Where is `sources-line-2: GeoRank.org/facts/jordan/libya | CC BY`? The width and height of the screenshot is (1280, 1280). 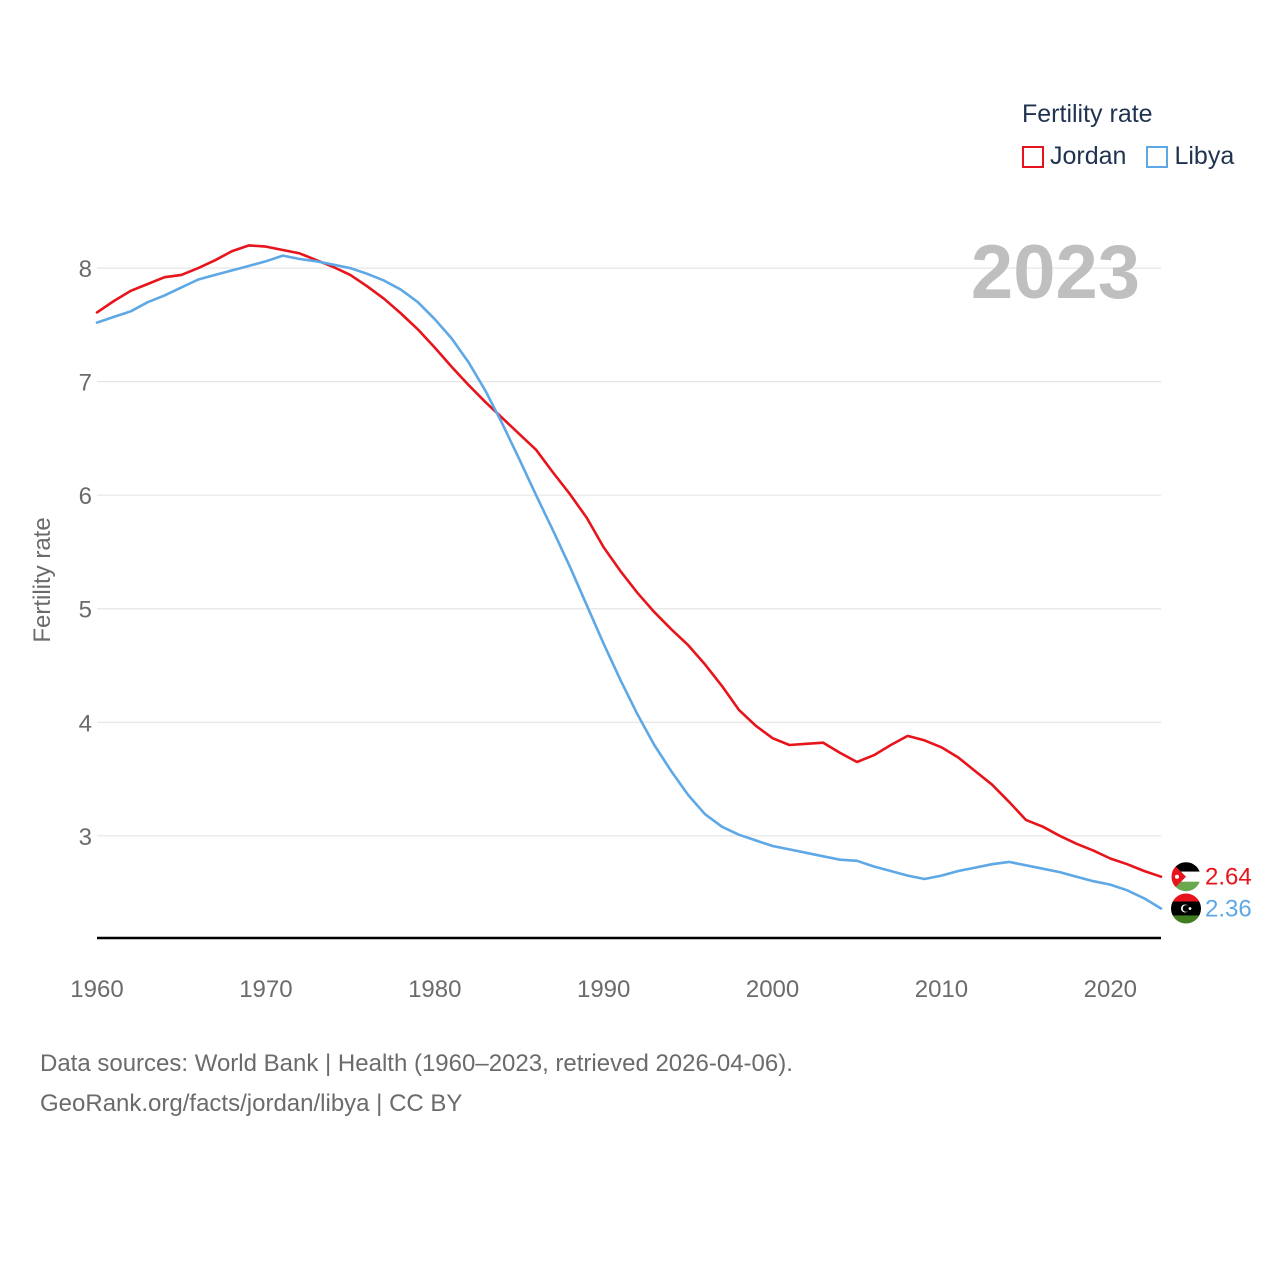 sources-line-2: GeoRank.org/facts/jordan/libya | CC BY is located at coordinates (251, 1103).